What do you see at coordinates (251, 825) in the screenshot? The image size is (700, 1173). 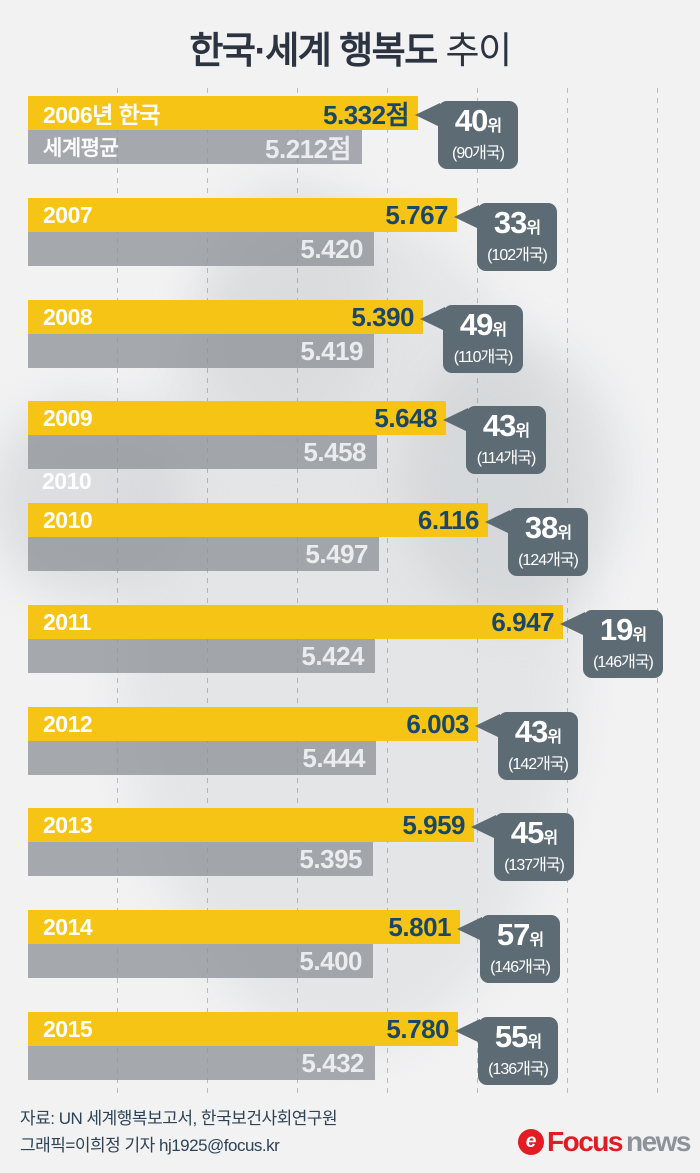 I see `korea-bar-2013: 2013 5.959` at bounding box center [251, 825].